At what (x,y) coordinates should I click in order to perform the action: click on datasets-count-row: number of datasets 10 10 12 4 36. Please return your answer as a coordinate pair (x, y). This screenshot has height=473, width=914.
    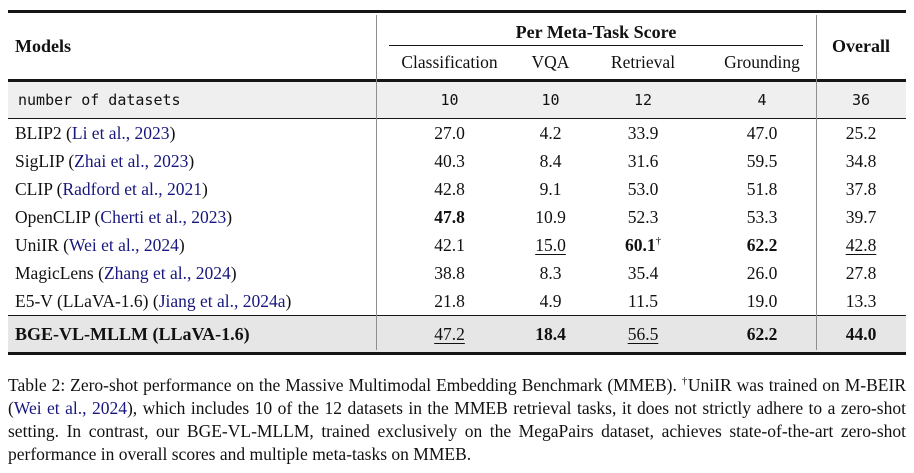
    Looking at the image, I should click on (457, 100).